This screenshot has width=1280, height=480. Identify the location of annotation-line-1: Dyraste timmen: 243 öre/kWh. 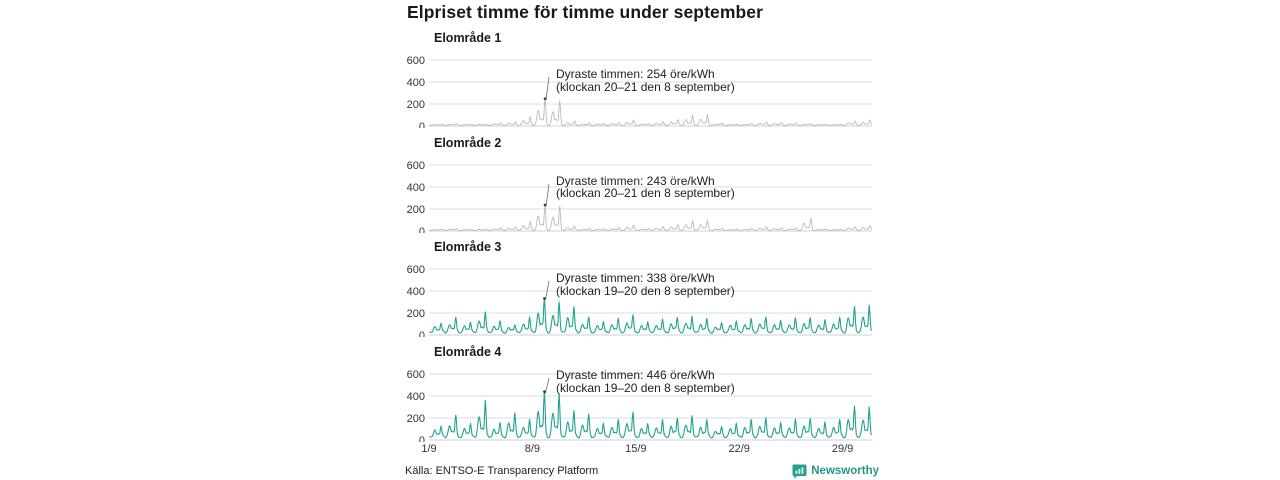
(635, 180).